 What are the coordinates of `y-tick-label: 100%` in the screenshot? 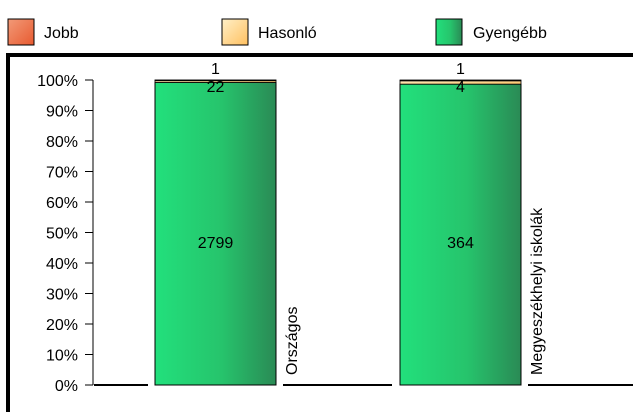 It's located at (57, 81).